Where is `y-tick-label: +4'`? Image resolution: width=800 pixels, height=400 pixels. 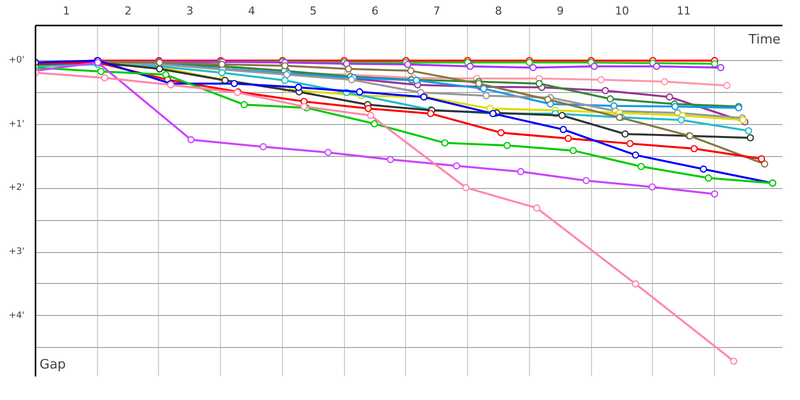 y-tick-label: +4' is located at coordinates (16, 315).